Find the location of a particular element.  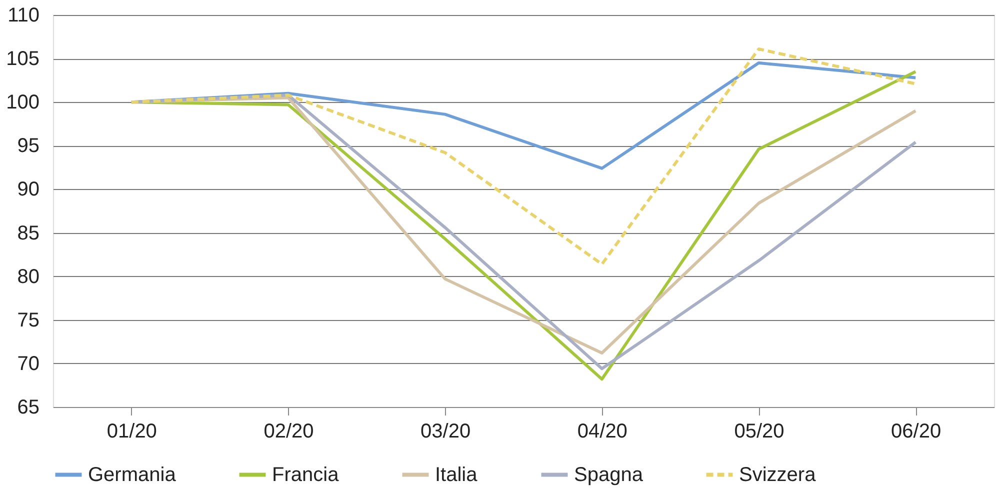

y-tick-label: 100 is located at coordinates (23, 103).